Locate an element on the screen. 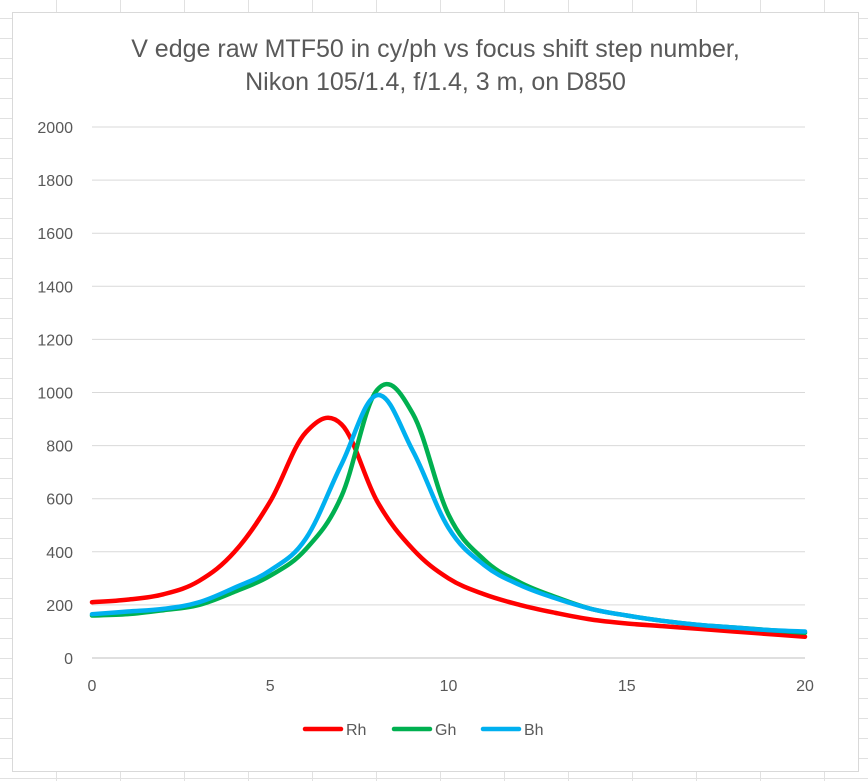  y-tick-label-800: 800 is located at coordinates (59, 447).